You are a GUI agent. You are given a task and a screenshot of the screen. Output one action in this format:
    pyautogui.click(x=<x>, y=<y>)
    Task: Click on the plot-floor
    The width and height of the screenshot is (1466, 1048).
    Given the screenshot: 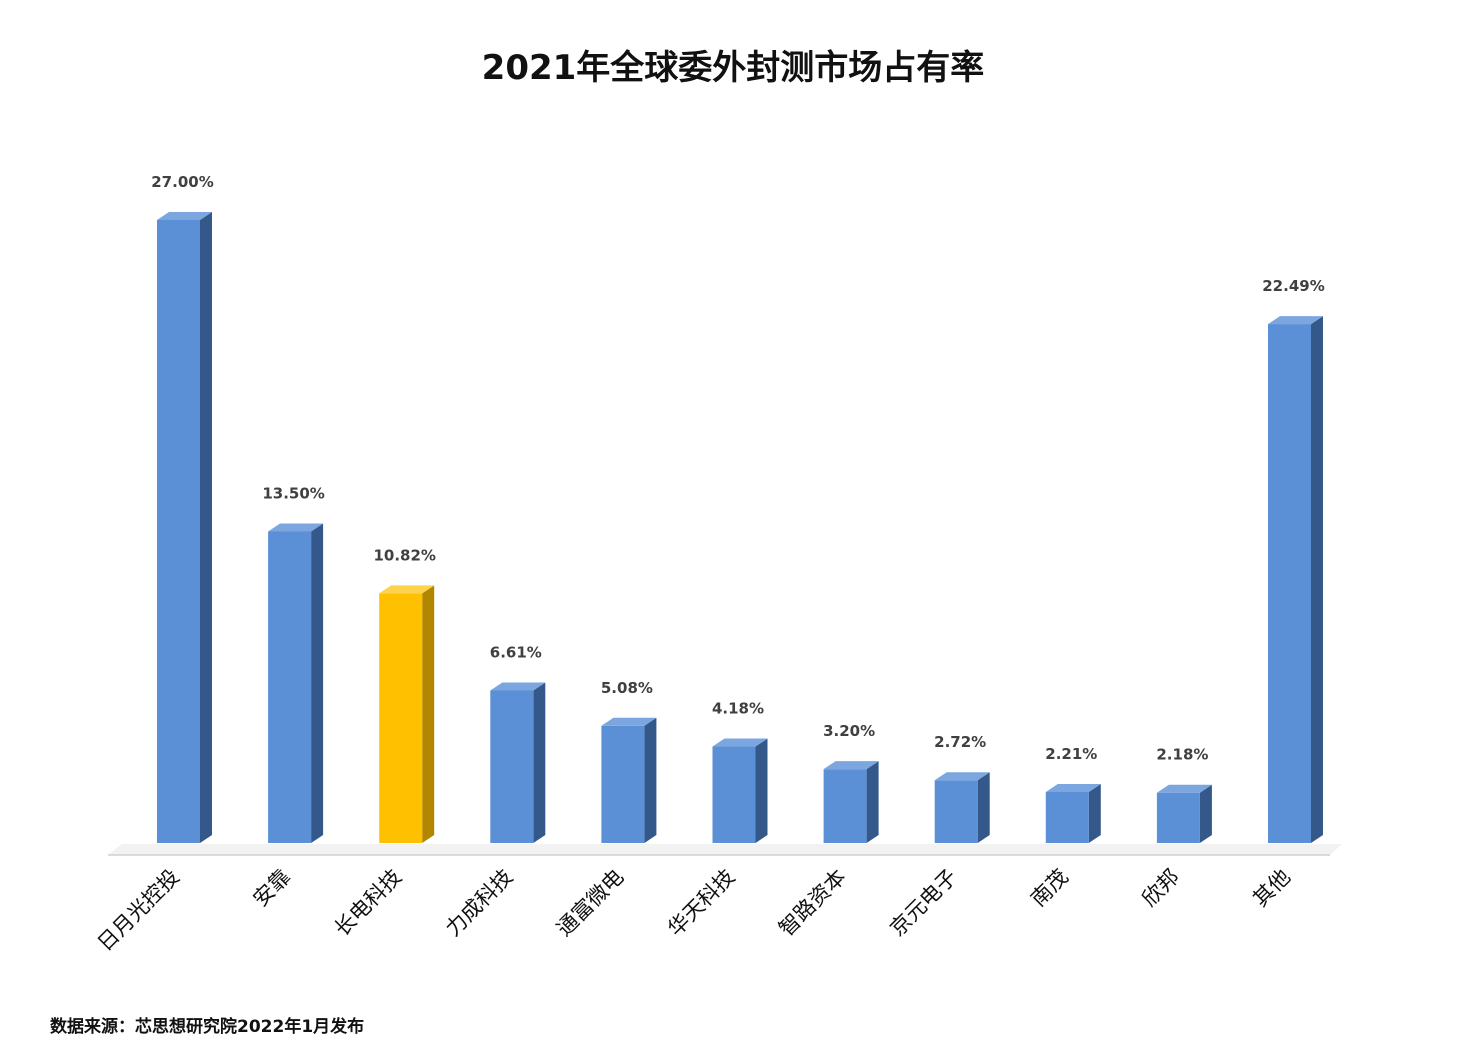 What is the action you would take?
    pyautogui.click(x=725, y=849)
    